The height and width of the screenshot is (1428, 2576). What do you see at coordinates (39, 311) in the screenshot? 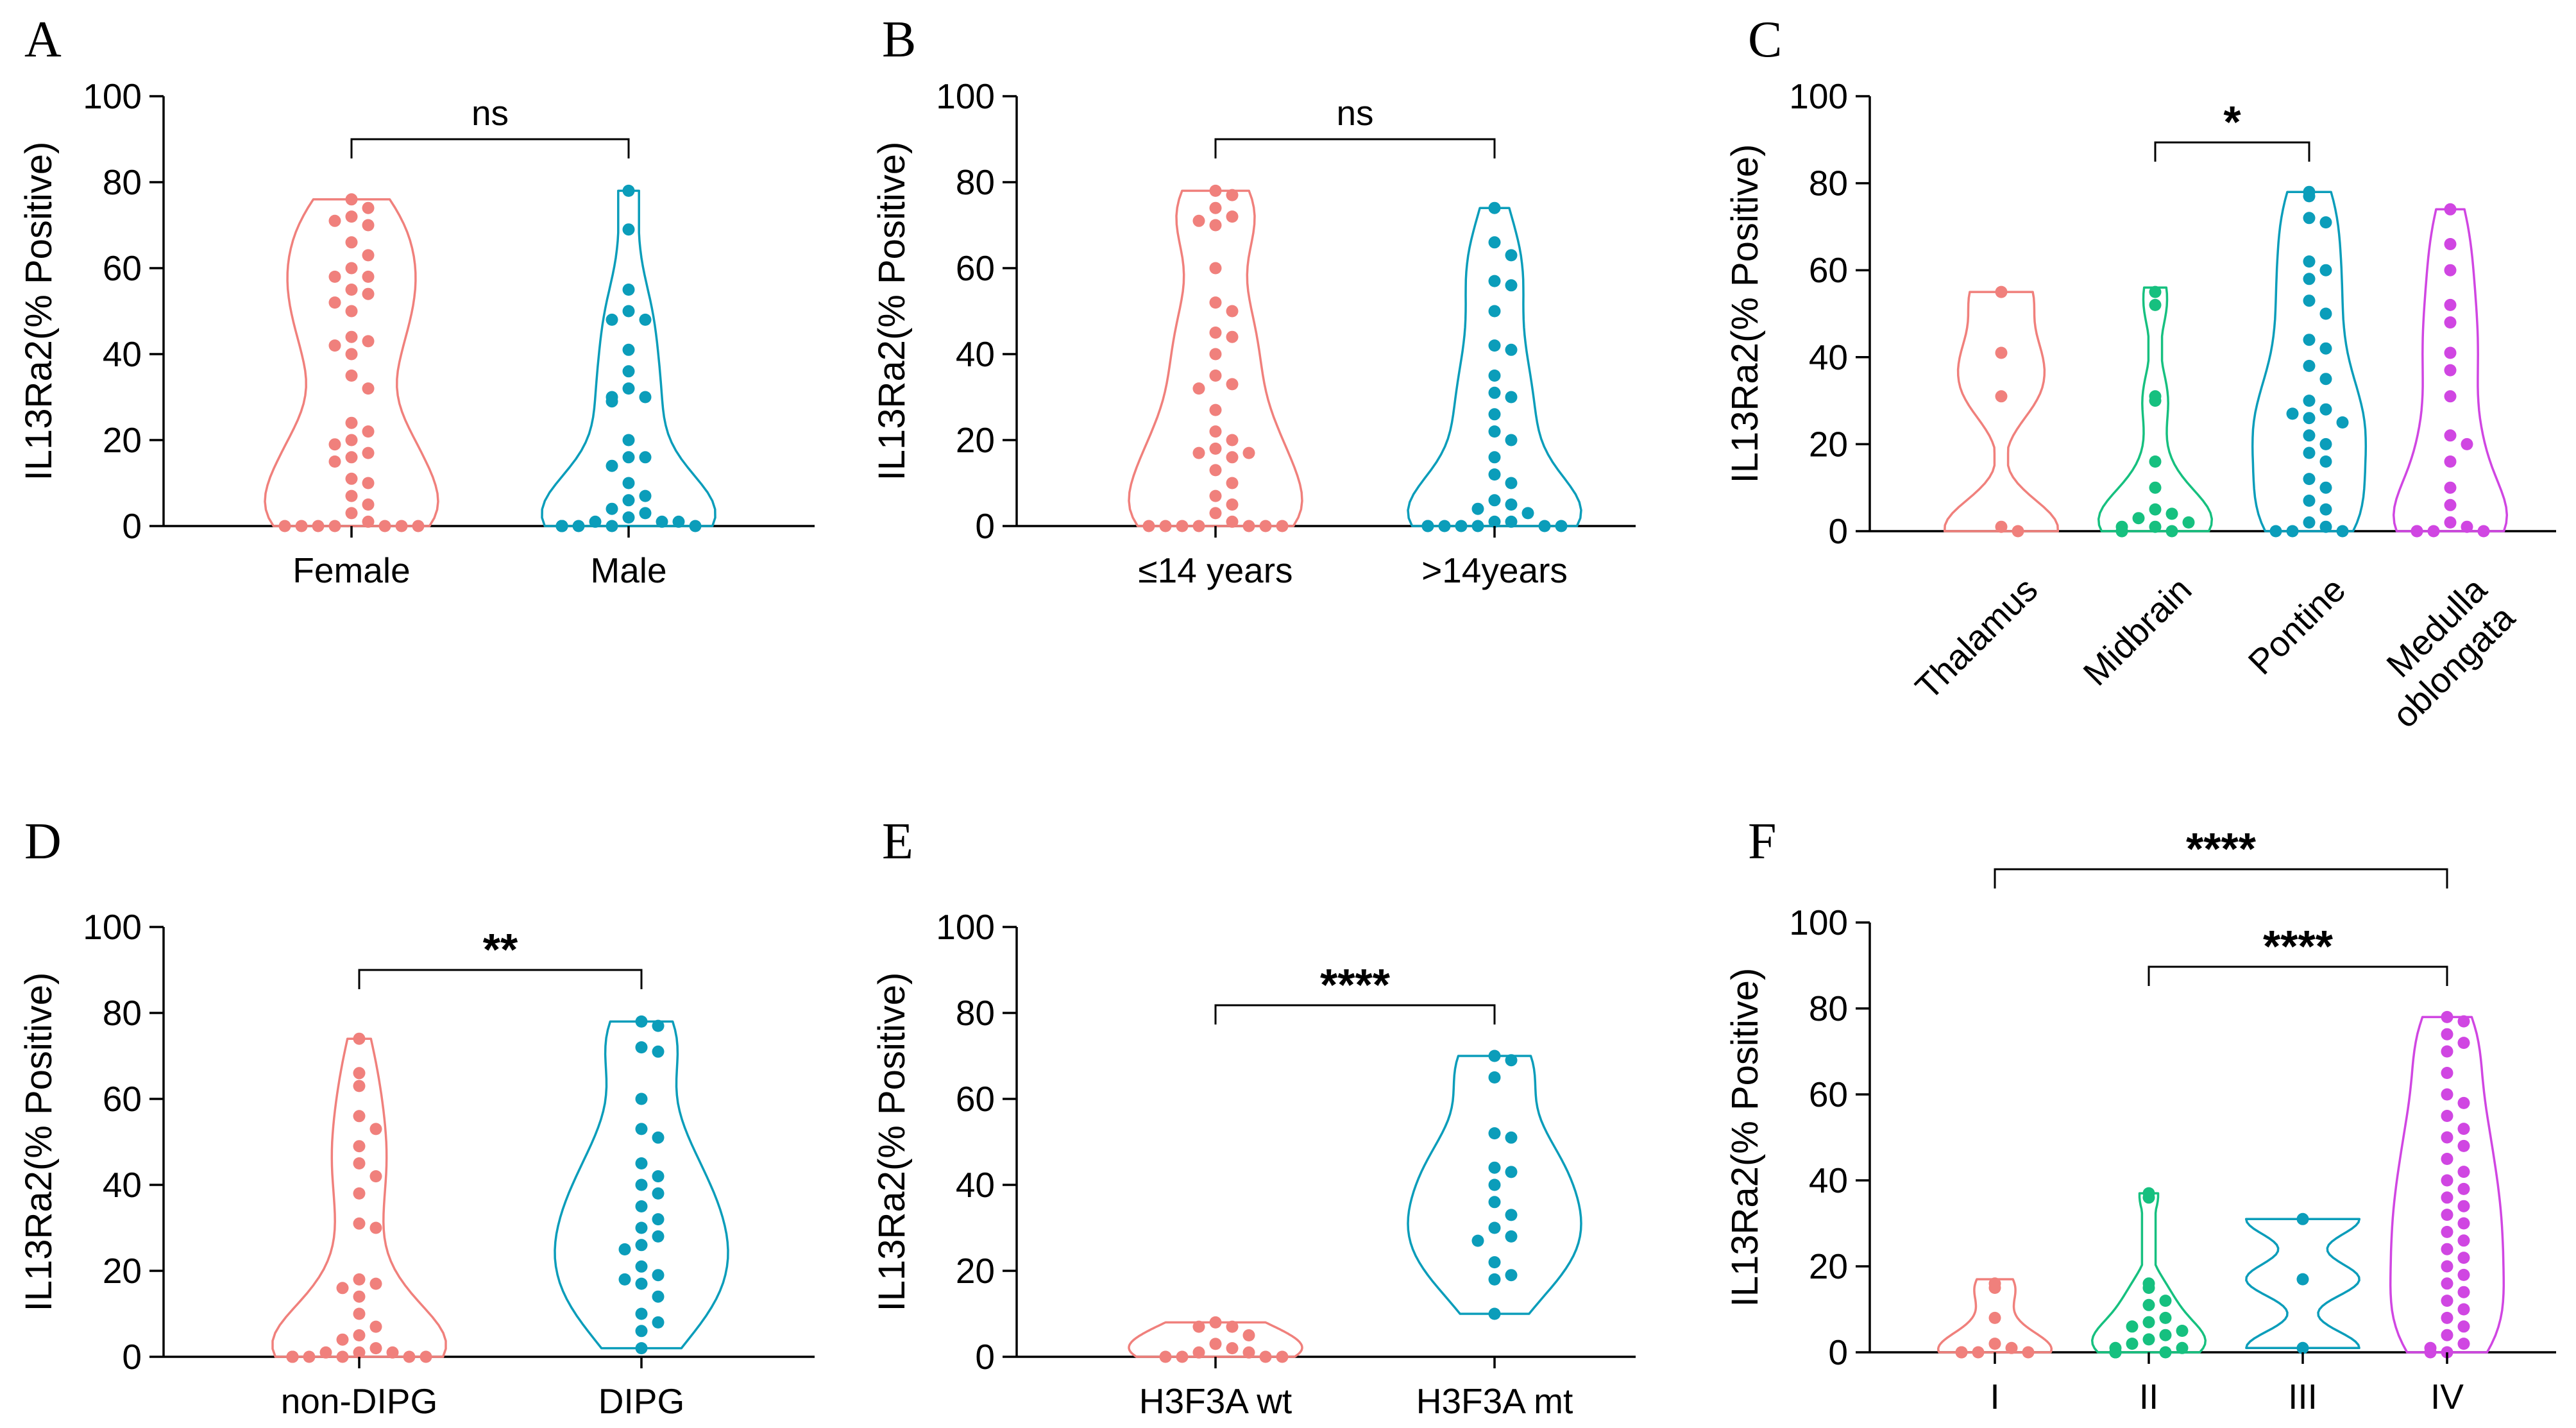
I see `y-axis-label: IL13Ra2(% Positive)` at bounding box center [39, 311].